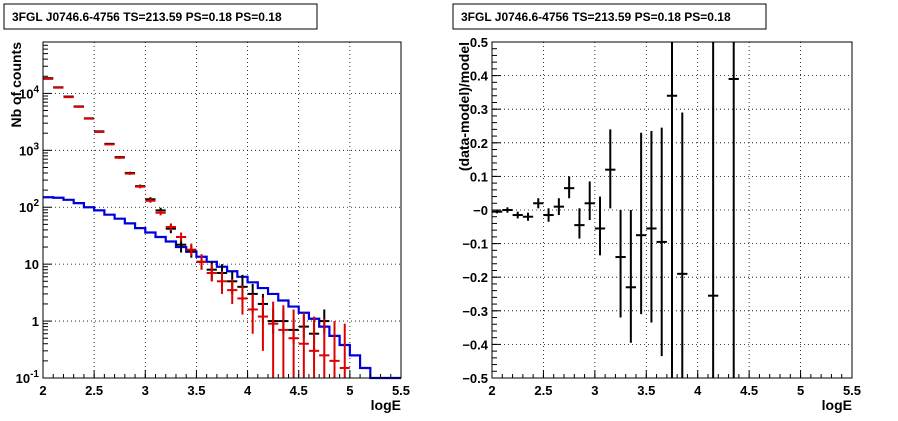 Image resolution: width=898 pixels, height=421 pixels. Describe the element at coordinates (479, 76) in the screenshot. I see `right-ytick-label: 0.4` at that location.